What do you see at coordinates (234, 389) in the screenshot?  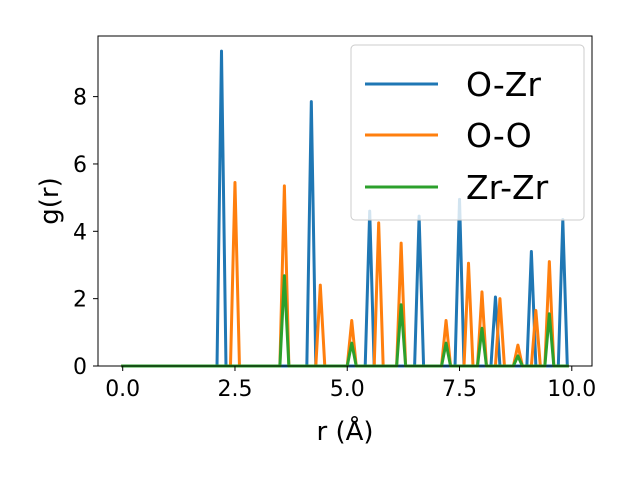 I see `x-tick-label: 2.5` at bounding box center [234, 389].